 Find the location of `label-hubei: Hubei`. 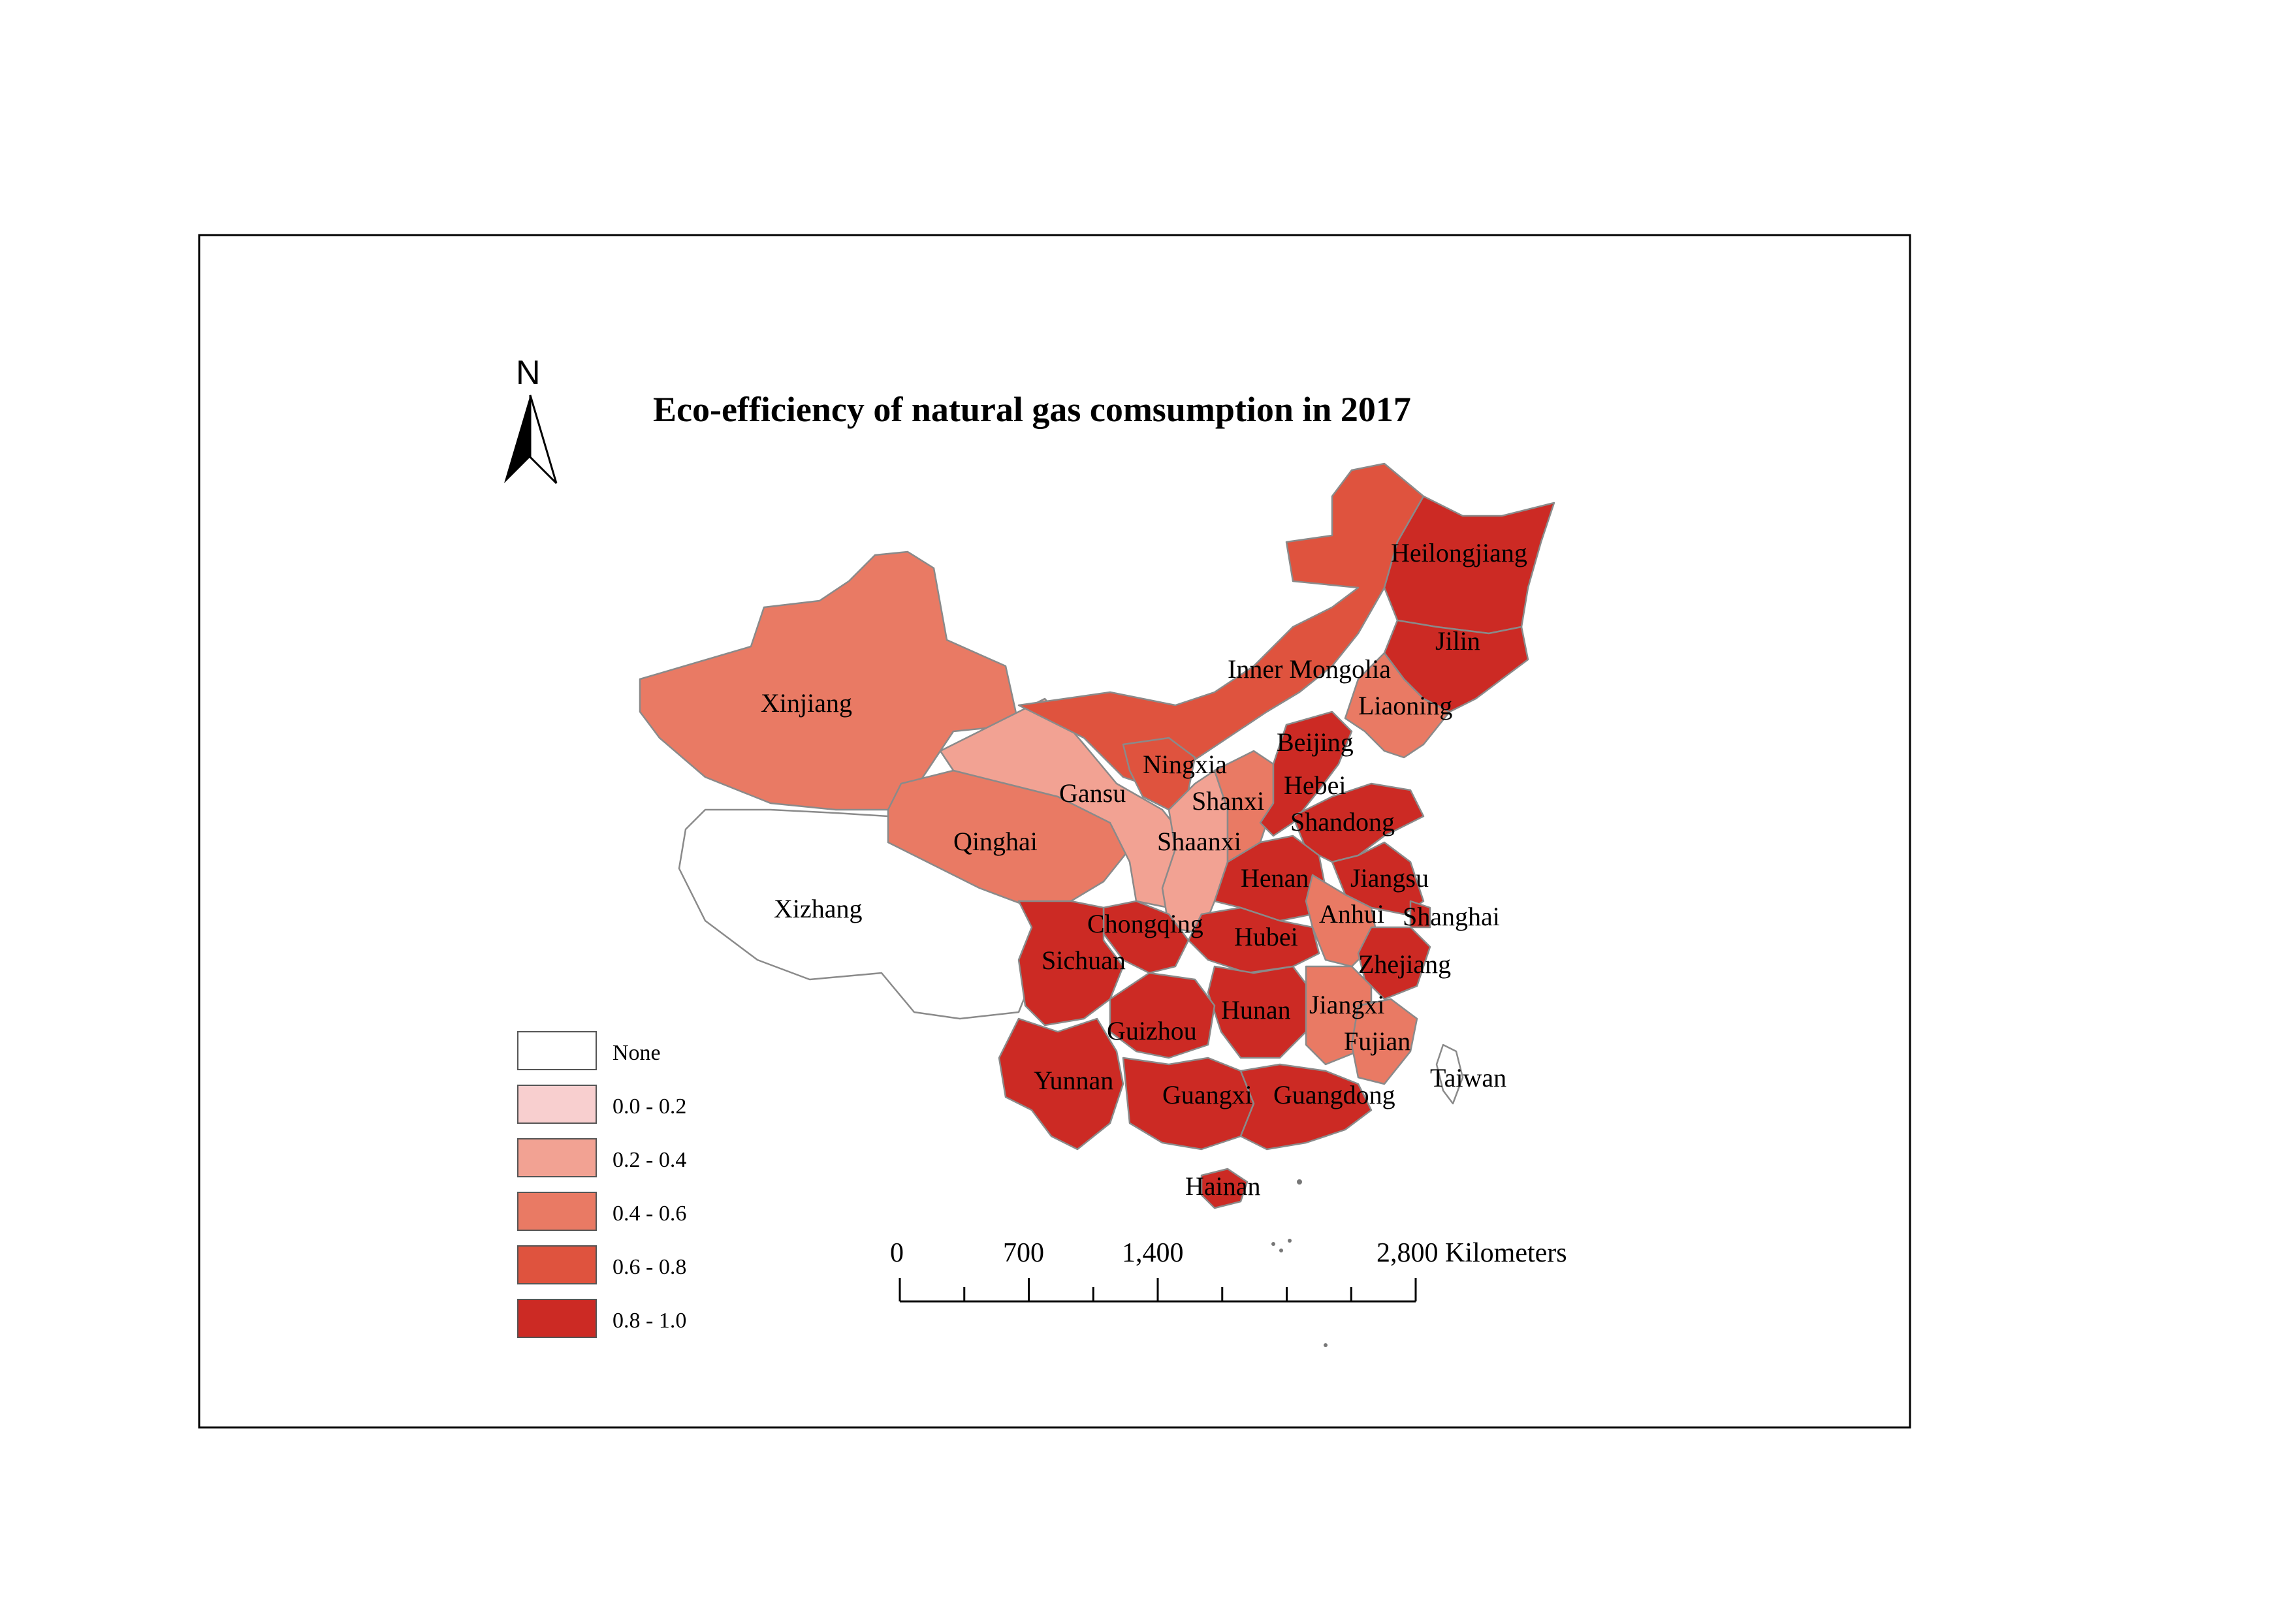

label-hubei: Hubei is located at coordinates (1266, 936).